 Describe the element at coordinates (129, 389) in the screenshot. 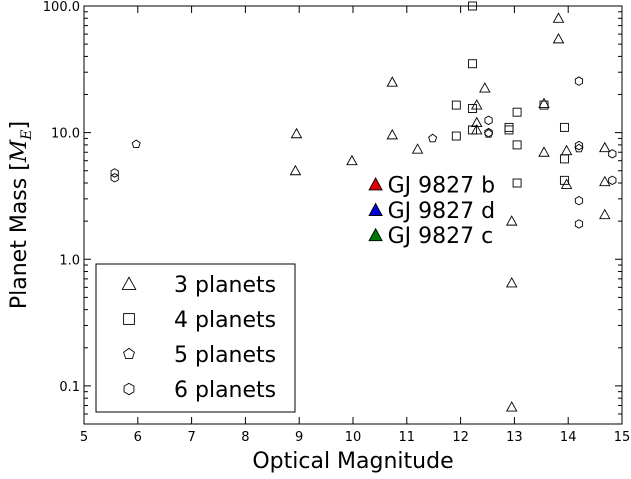

I see `legend-marker-hexagon` at that location.